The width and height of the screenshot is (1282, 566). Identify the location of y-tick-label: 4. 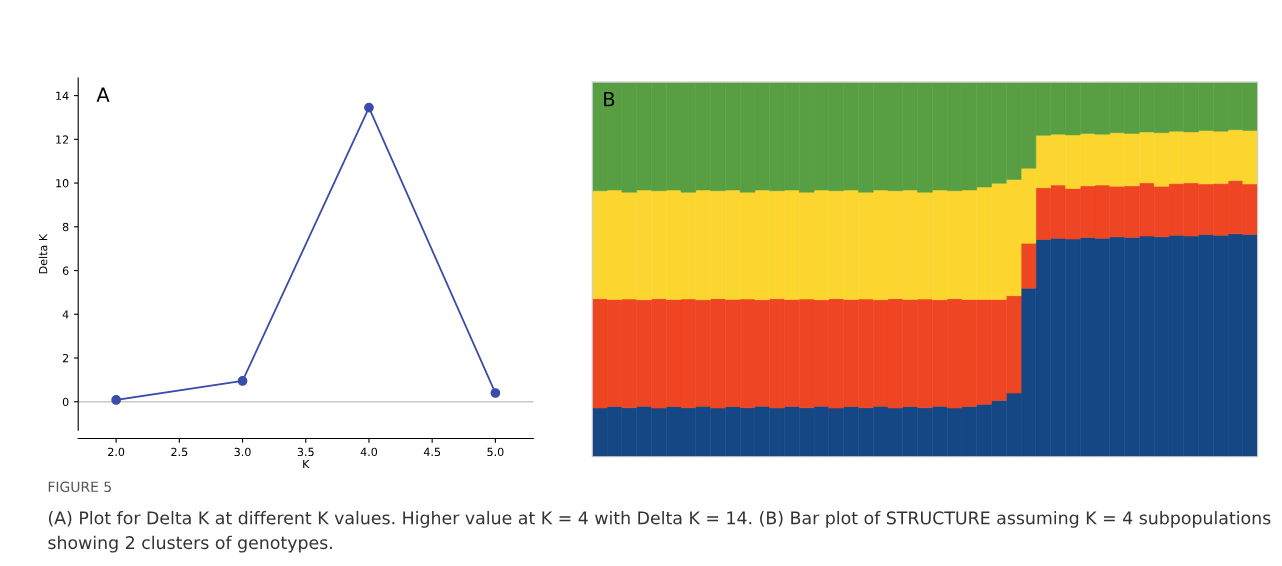
(65, 314).